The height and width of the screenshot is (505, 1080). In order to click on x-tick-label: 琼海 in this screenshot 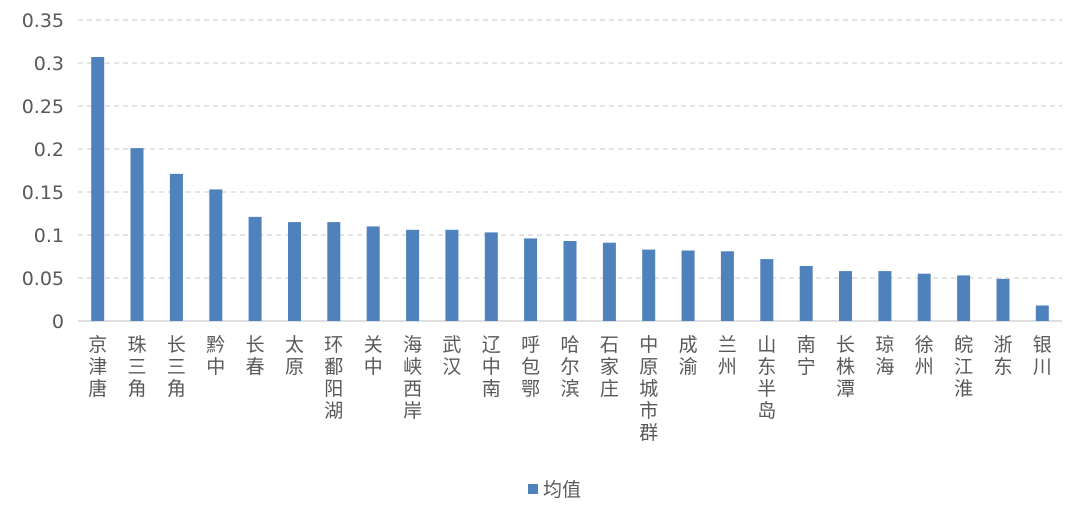, I will do `click(884, 356)`.